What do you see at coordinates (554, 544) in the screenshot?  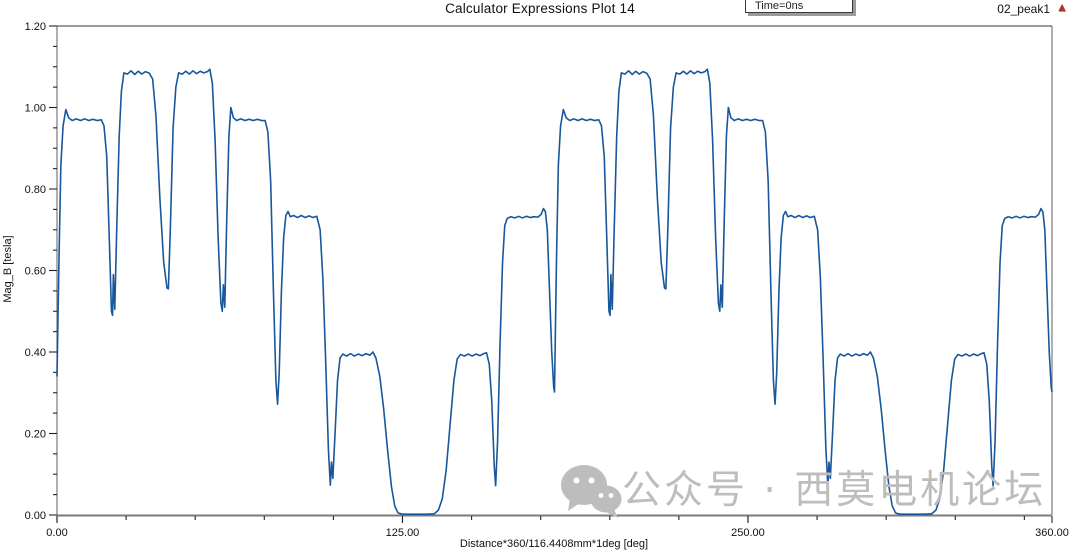 I see `x-axis-label: Distance*360/116.4408mm*1deg [deg]` at bounding box center [554, 544].